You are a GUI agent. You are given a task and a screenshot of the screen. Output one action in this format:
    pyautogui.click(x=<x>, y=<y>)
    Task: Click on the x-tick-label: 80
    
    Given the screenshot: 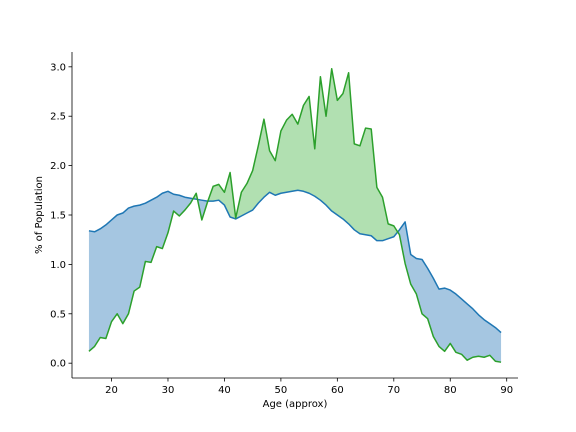 What is the action you would take?
    pyautogui.click(x=450, y=390)
    